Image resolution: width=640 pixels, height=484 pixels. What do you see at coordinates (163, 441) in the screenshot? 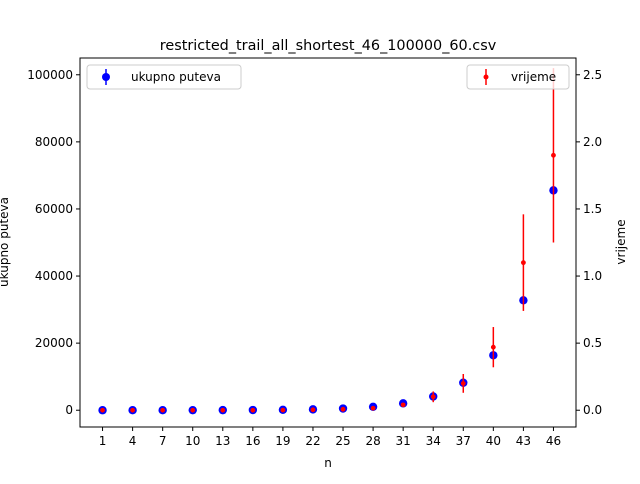
I see `x-tick-label: 7` at bounding box center [163, 441].